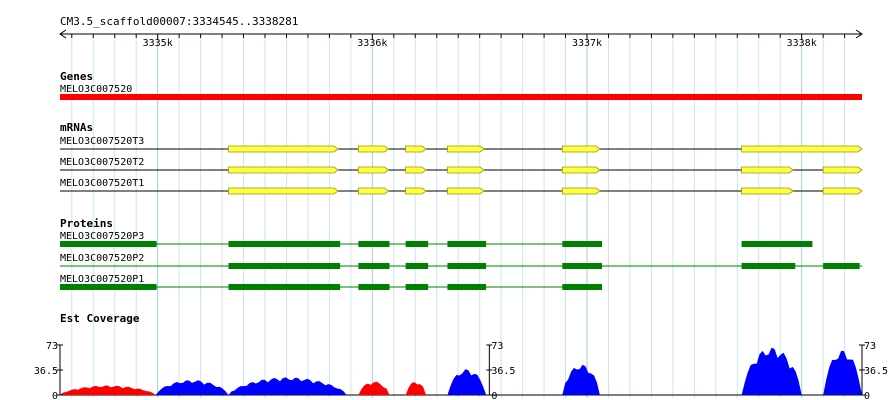 Image resolution: width=890 pixels, height=400 pixels. What do you see at coordinates (802, 43) in the screenshot?
I see `ruler-tick-label: 3338k` at bounding box center [802, 43].